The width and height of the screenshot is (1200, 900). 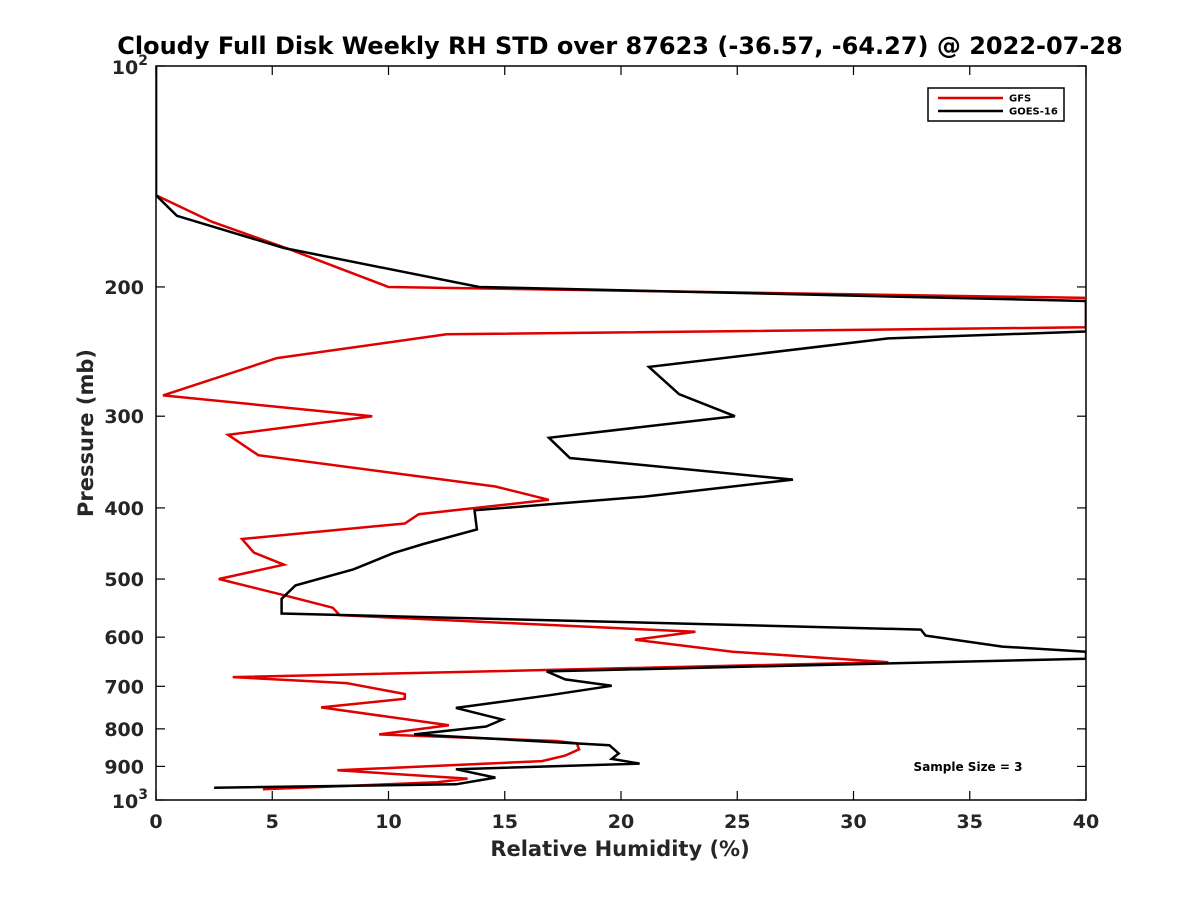 I want to click on x-tick-label: 10, so click(x=388, y=822).